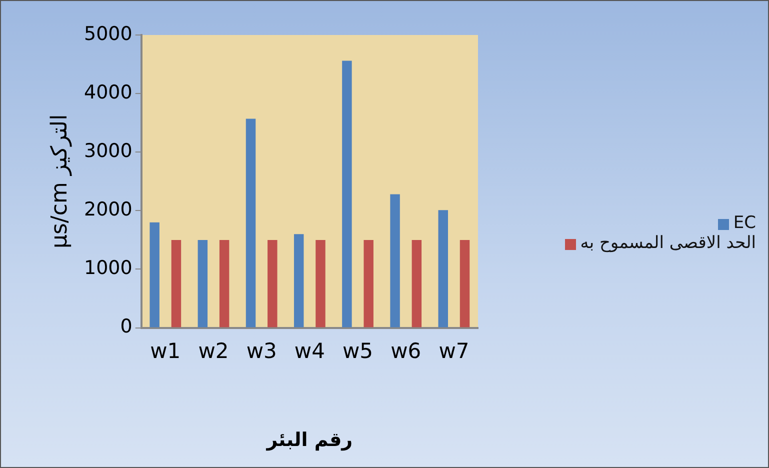 This screenshot has width=769, height=468. Describe the element at coordinates (108, 92) in the screenshot. I see `y-tick-label: 4000` at that location.